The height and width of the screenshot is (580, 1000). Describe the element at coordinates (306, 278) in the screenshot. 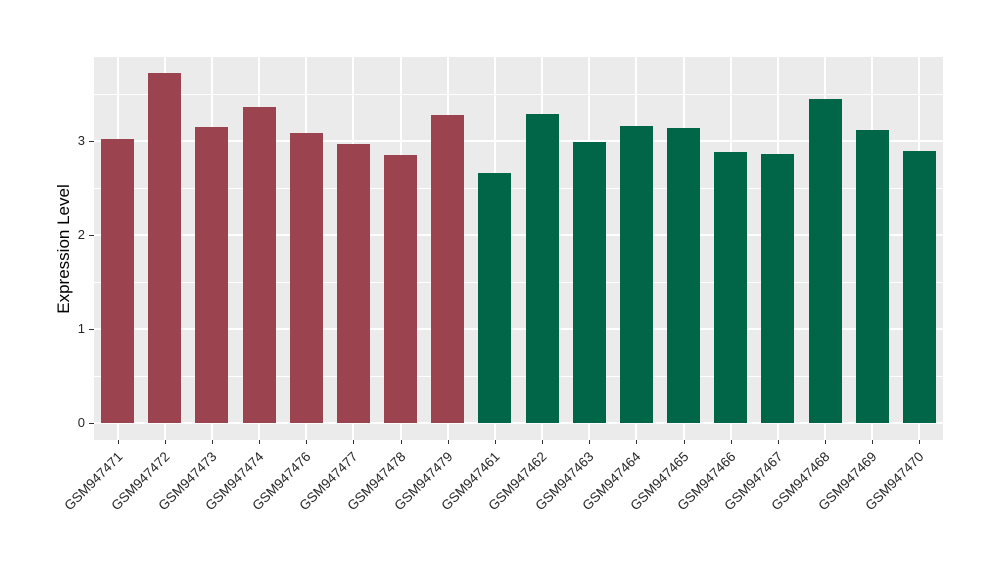

I see `bar-GSM947476` at that location.